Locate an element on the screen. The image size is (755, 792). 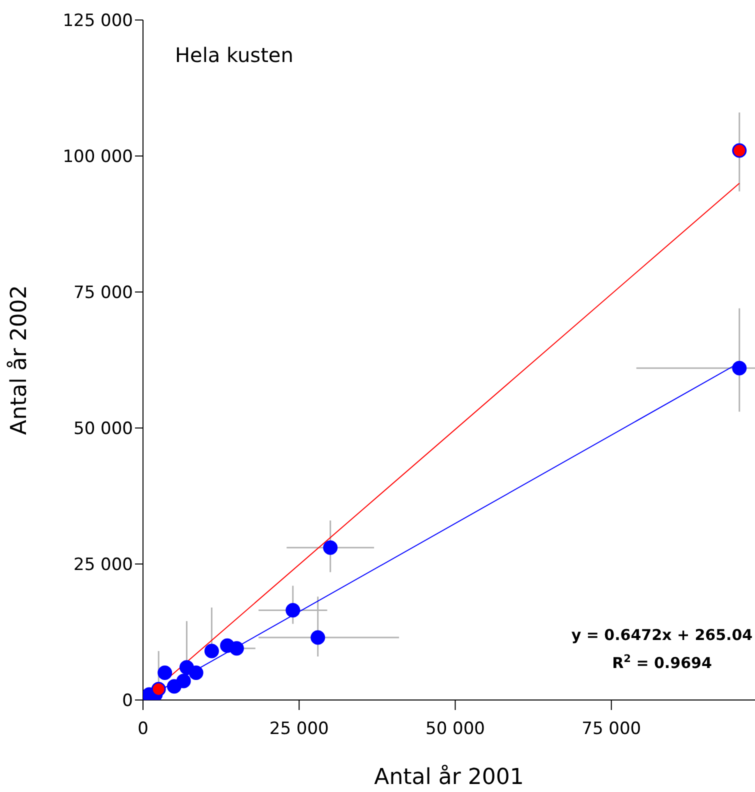
y-tick-label: 75 000 is located at coordinates (103, 293).